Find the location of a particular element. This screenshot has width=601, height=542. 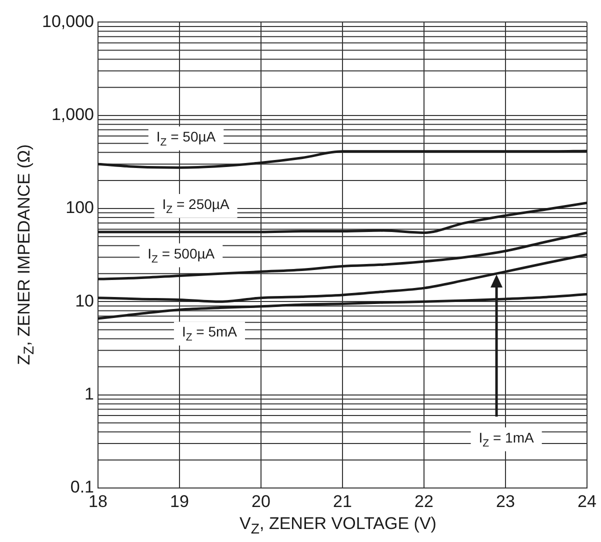

y-tick-label: 100 is located at coordinates (80, 208).